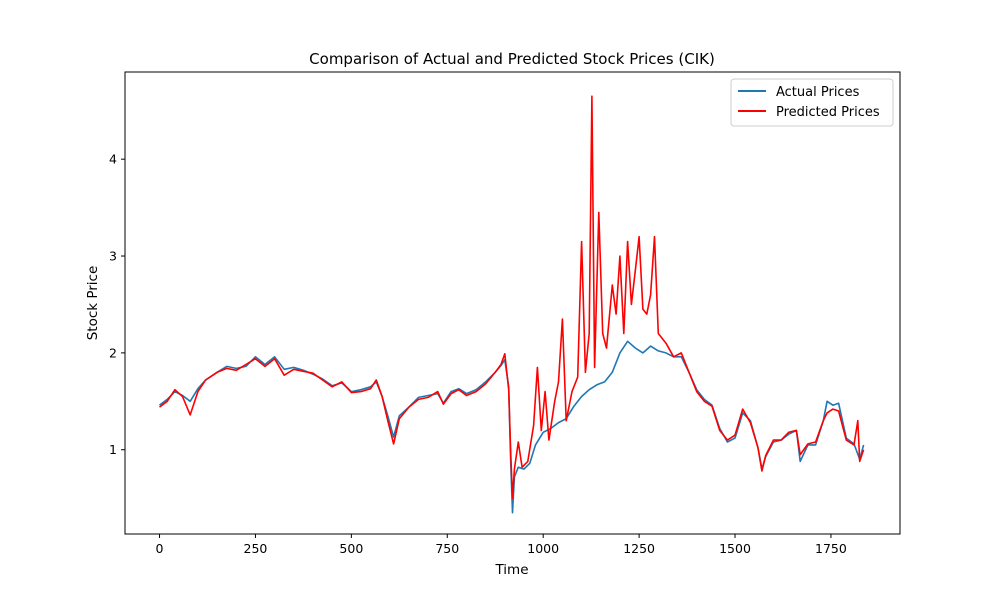 The height and width of the screenshot is (600, 1000). What do you see at coordinates (113, 449) in the screenshot?
I see `y-tick-label: 1` at bounding box center [113, 449].